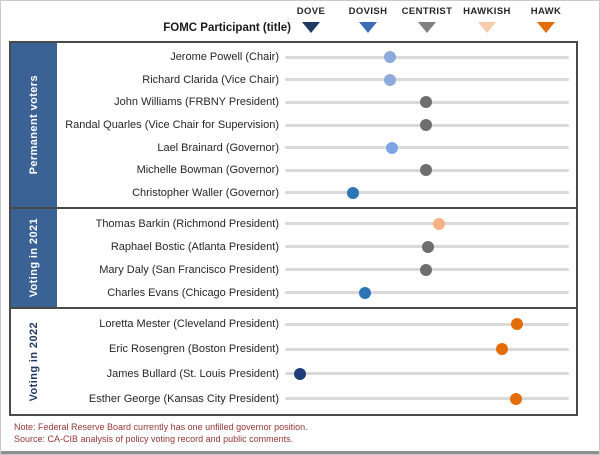  Describe the element at coordinates (224, 57) in the screenshot. I see `participant-name: Jerome Powell (Chair)` at that location.